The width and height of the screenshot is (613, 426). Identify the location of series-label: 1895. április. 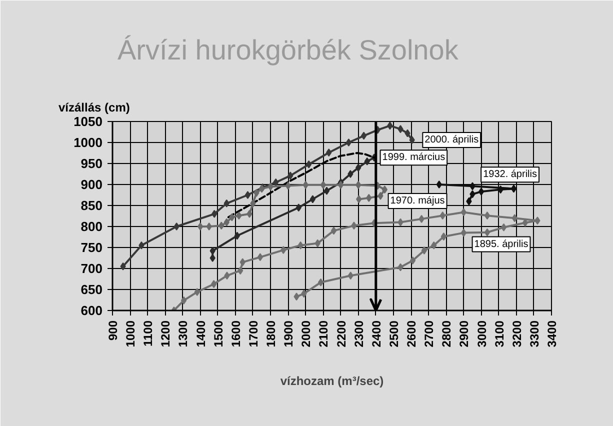
(501, 244).